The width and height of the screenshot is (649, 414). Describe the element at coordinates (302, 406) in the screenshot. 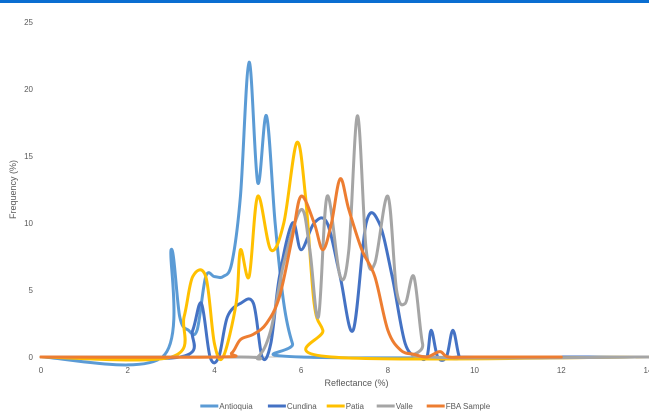

I see `legend-label-cundina: Cundina` at that location.